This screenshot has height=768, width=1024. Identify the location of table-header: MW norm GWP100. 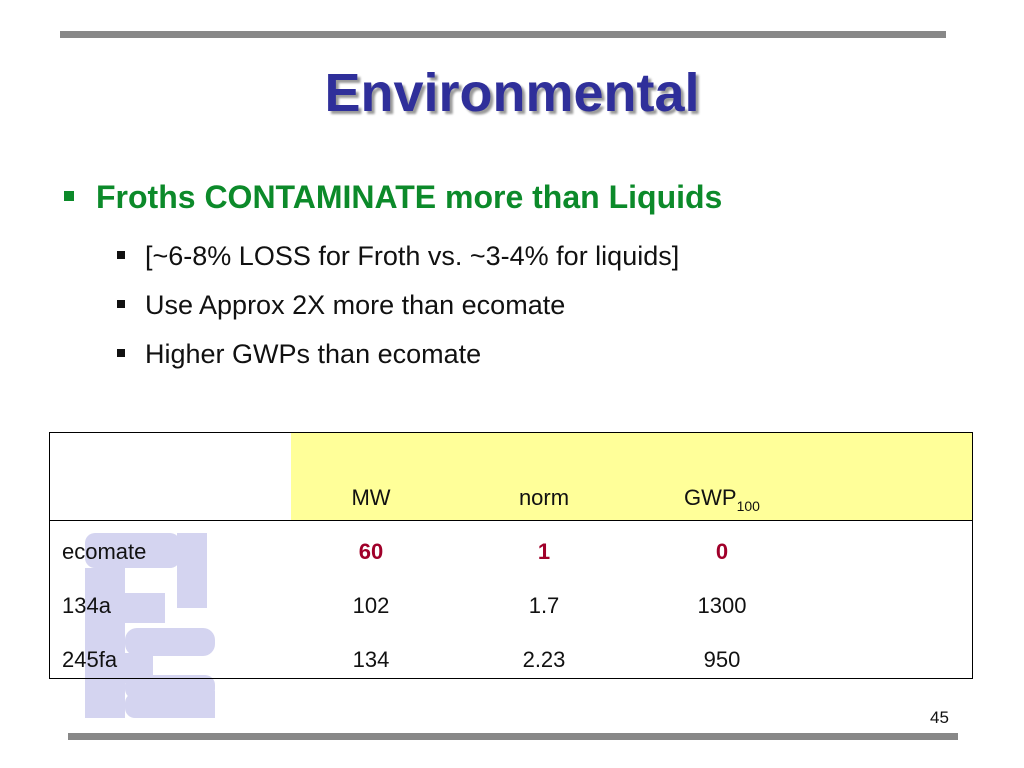
(511, 477).